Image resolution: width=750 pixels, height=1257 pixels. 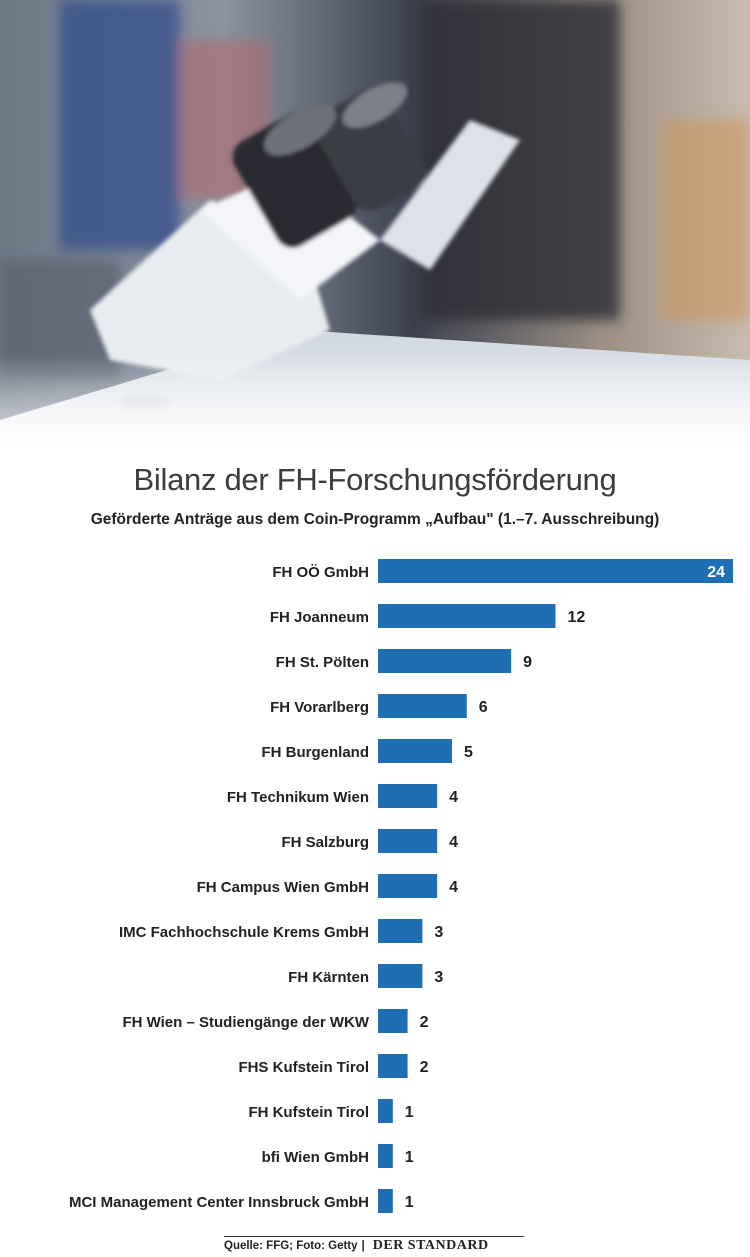 I want to click on category-label: FH St. Pölten, so click(x=322, y=662).